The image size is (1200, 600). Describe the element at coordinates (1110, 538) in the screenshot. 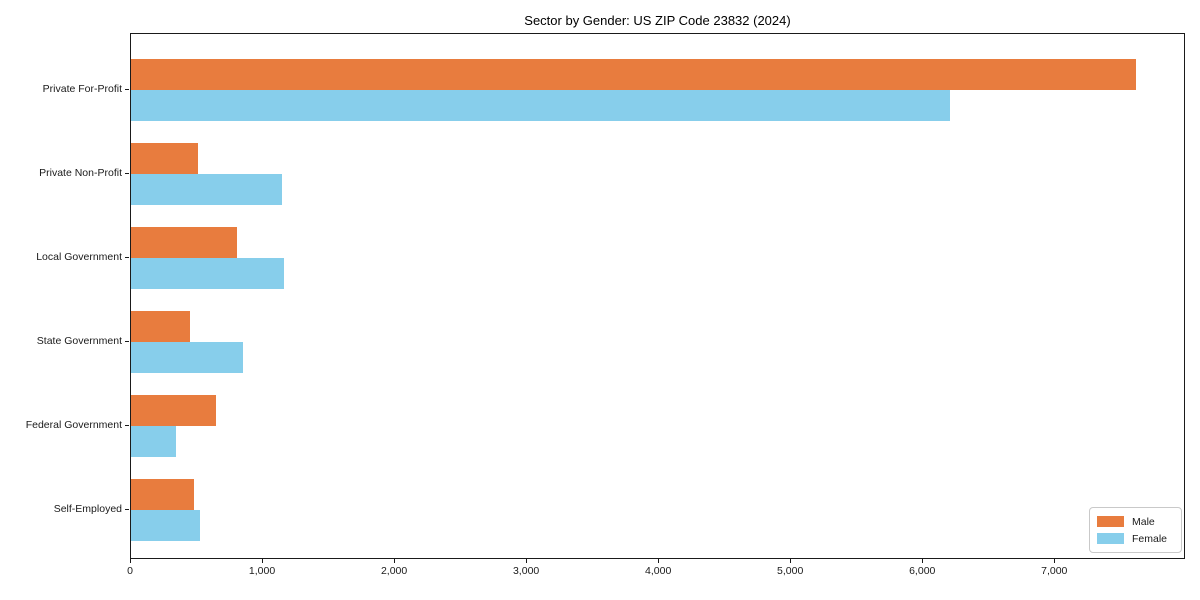

I see `legend-swatch-female` at that location.